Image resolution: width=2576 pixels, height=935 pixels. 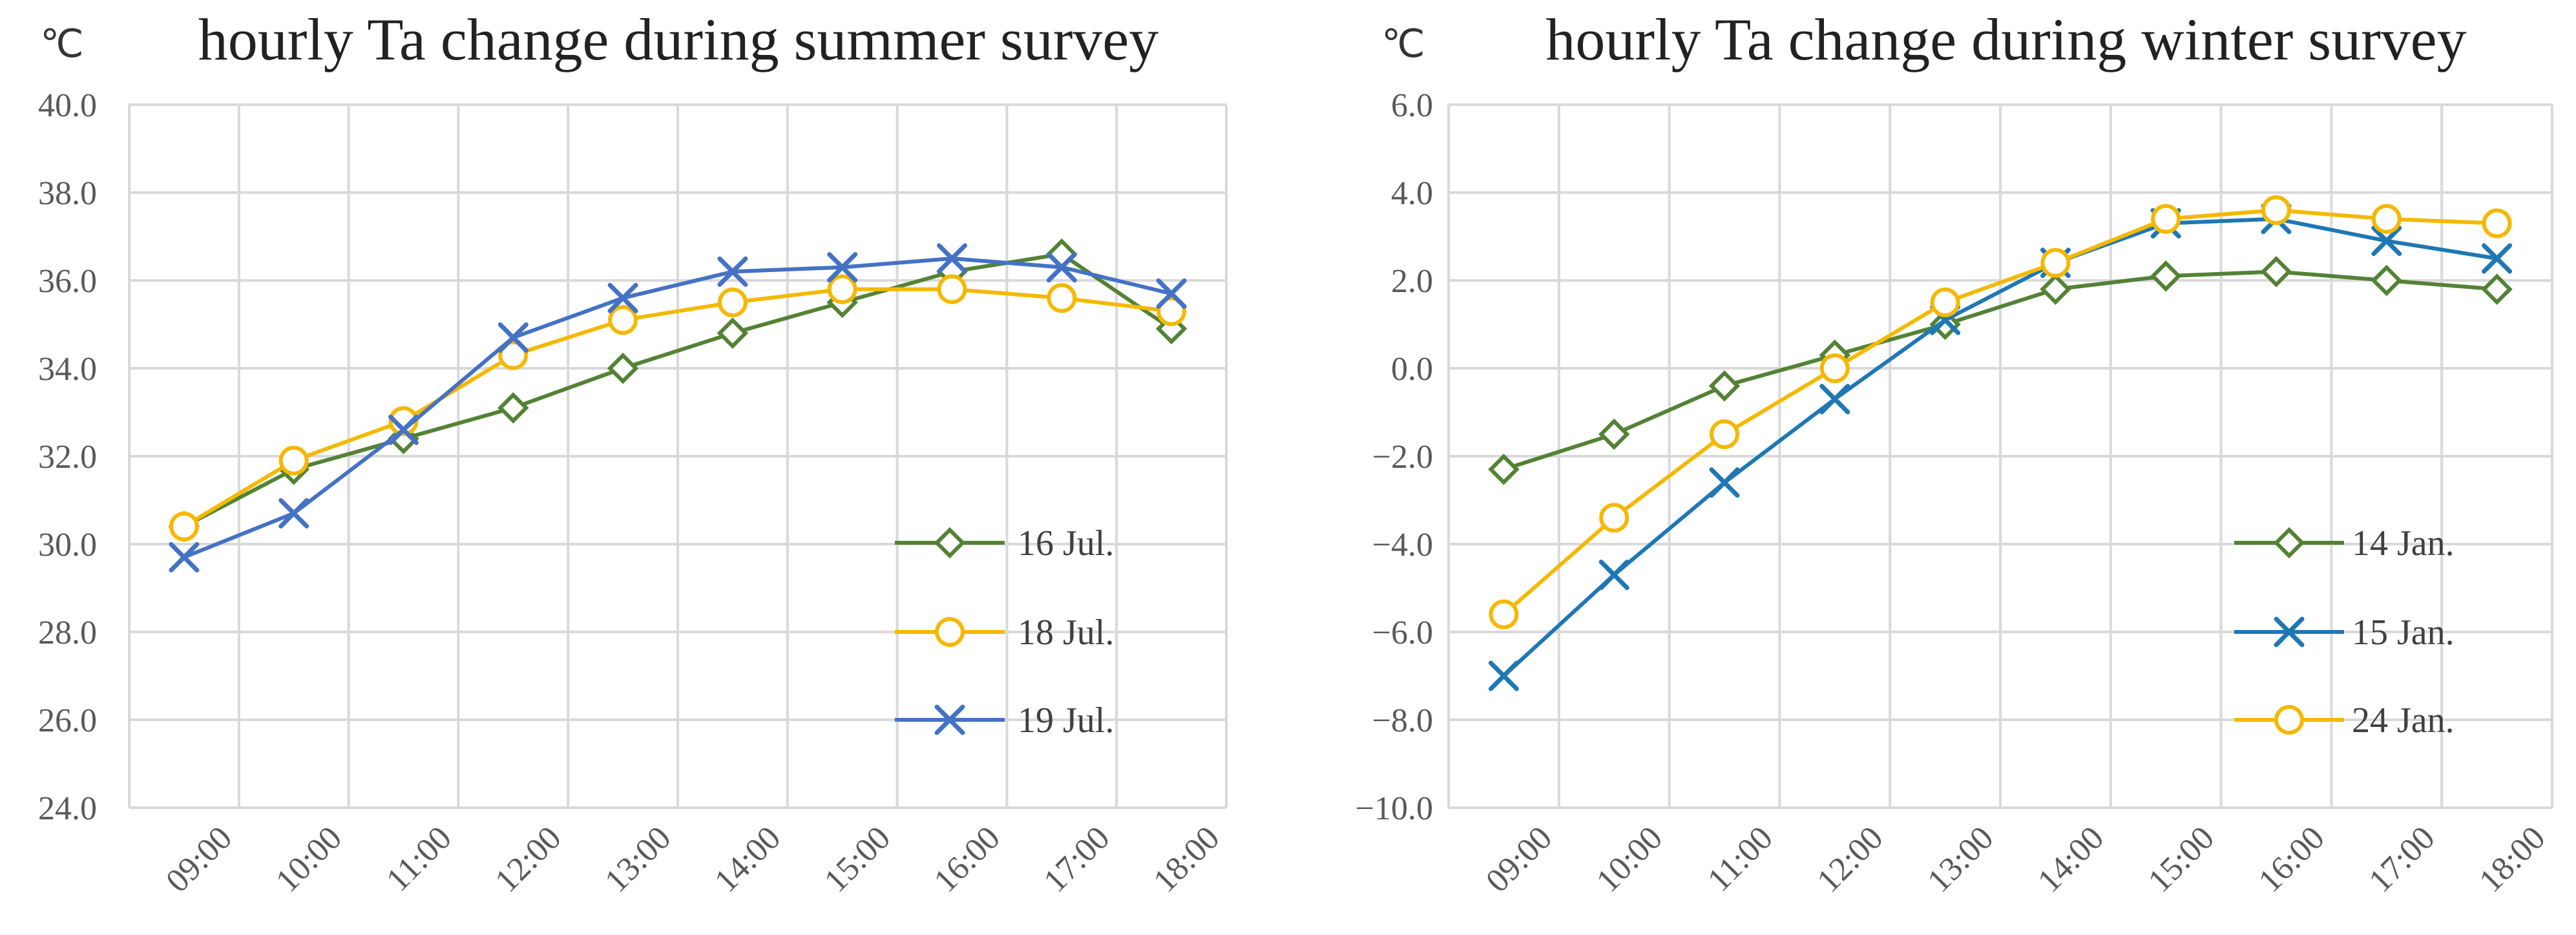 I want to click on y-tick-label: −4.0, so click(x=1402, y=545).